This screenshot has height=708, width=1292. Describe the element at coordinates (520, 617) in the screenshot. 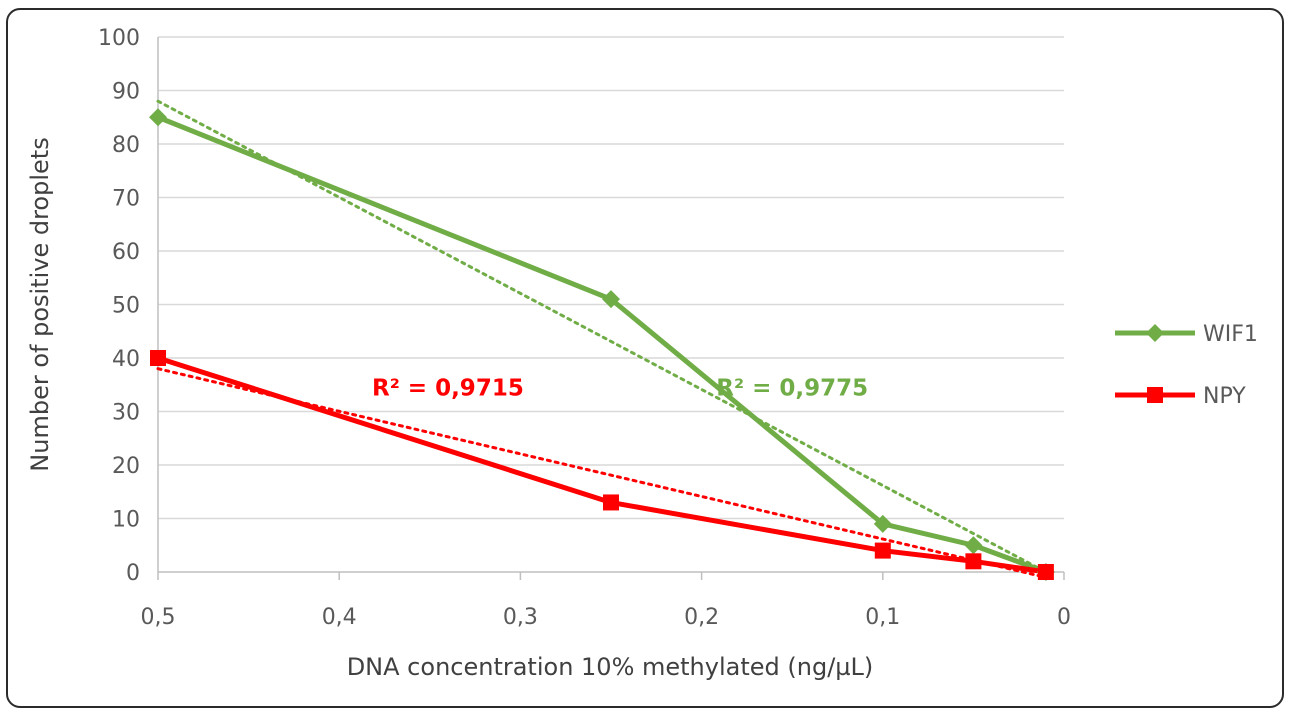

I see `x-tick-label: 0,3` at that location.